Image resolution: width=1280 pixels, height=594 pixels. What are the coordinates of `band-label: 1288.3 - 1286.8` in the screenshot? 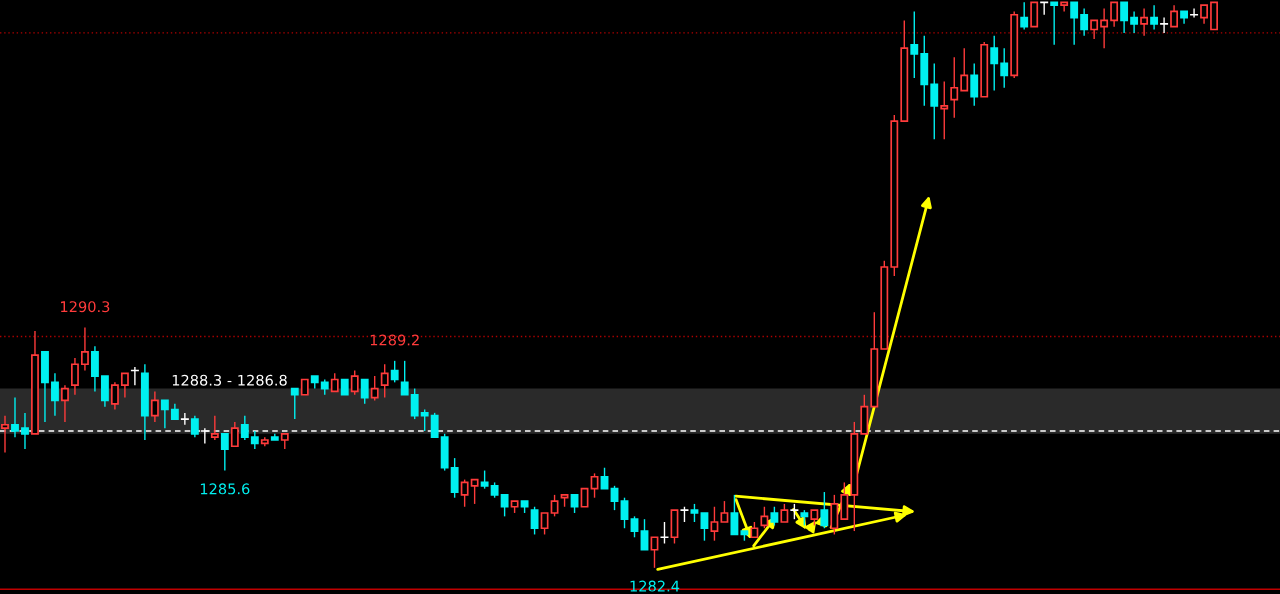 It's located at (229, 380).